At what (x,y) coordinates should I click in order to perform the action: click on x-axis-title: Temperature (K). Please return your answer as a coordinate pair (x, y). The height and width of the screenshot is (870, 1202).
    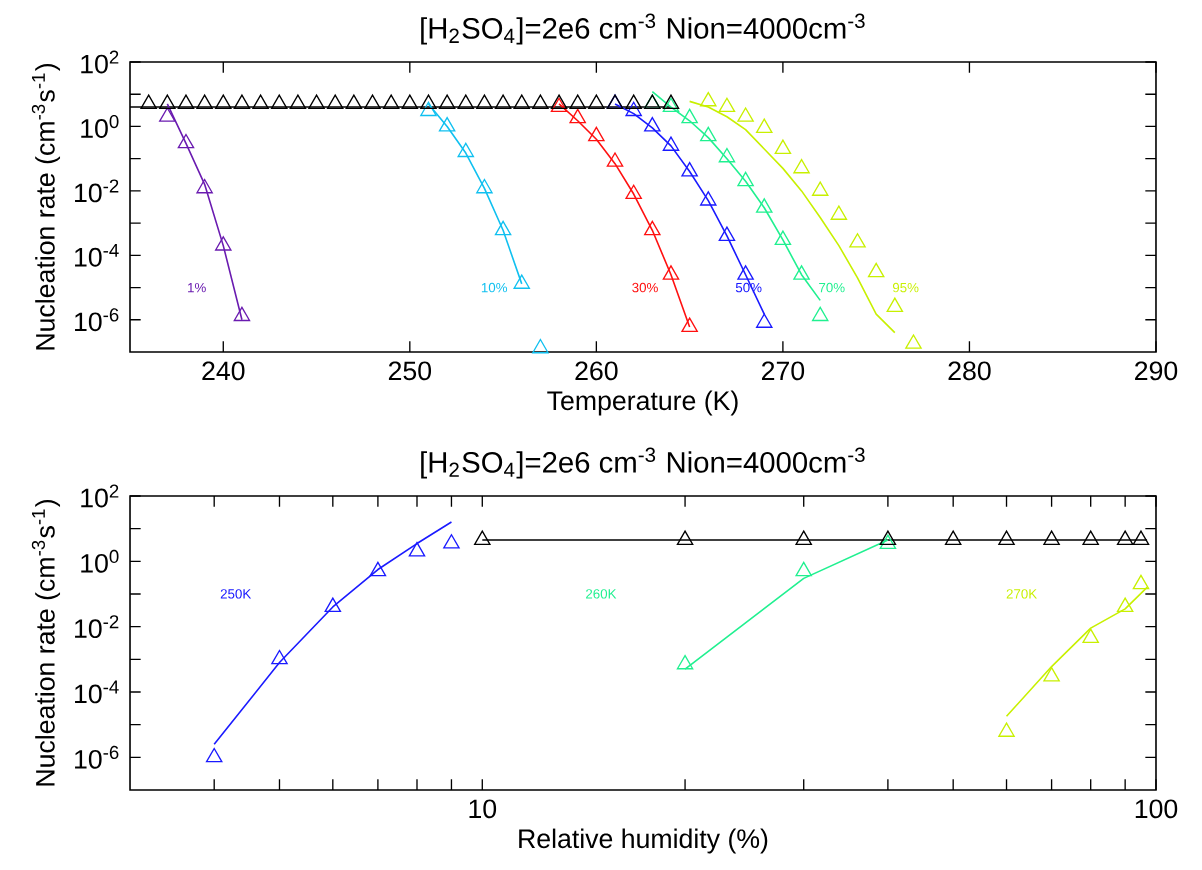
    Looking at the image, I should click on (642, 403).